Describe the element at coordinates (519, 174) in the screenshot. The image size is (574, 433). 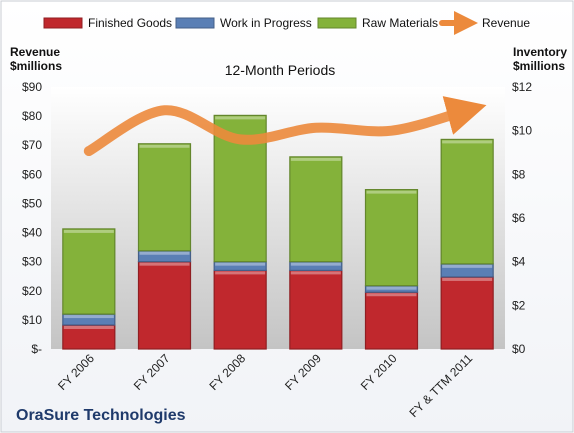
I see `right-tick-label: $8` at that location.